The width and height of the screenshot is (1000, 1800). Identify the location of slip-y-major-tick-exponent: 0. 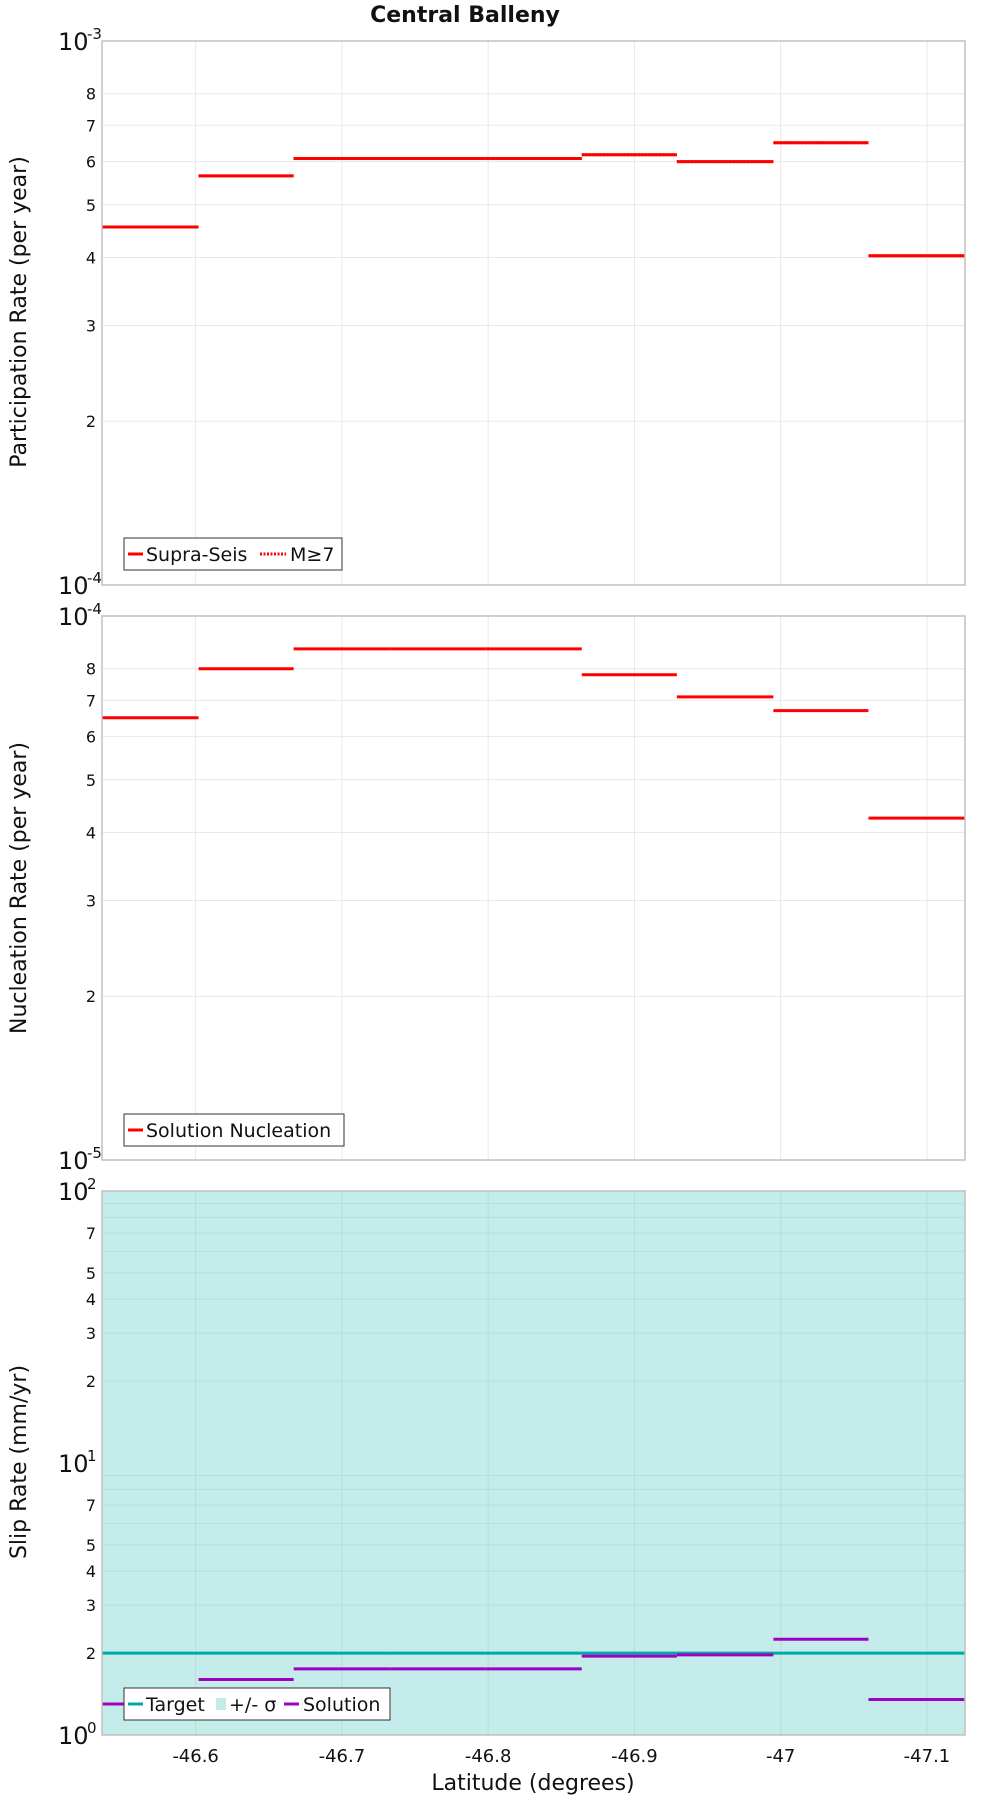
(92, 1728).